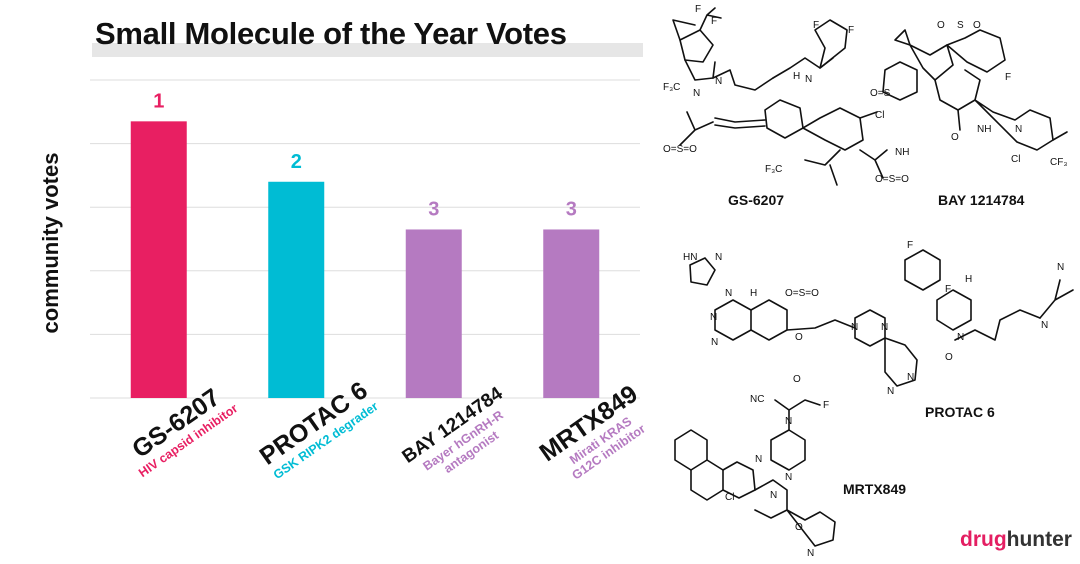 The width and height of the screenshot is (1080, 564). I want to click on svg-text: O=S, so click(880, 93).